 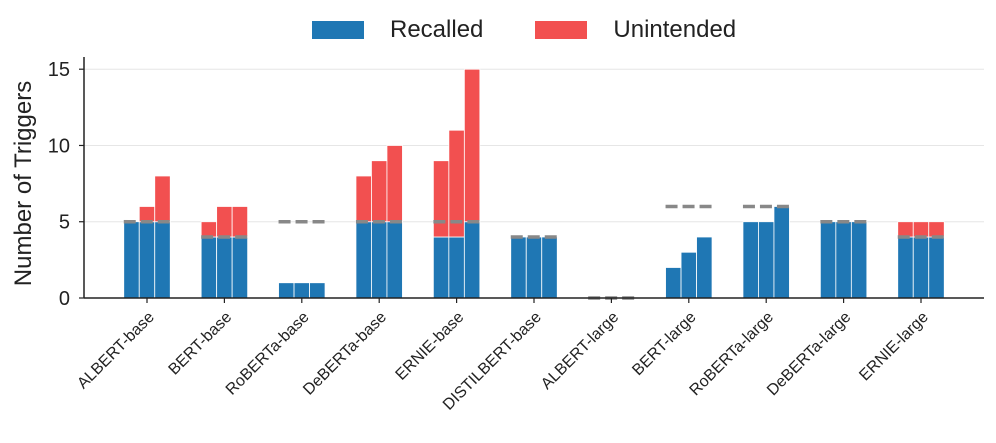 I want to click on legend-item-unintended: Unintended, so click(x=635, y=30).